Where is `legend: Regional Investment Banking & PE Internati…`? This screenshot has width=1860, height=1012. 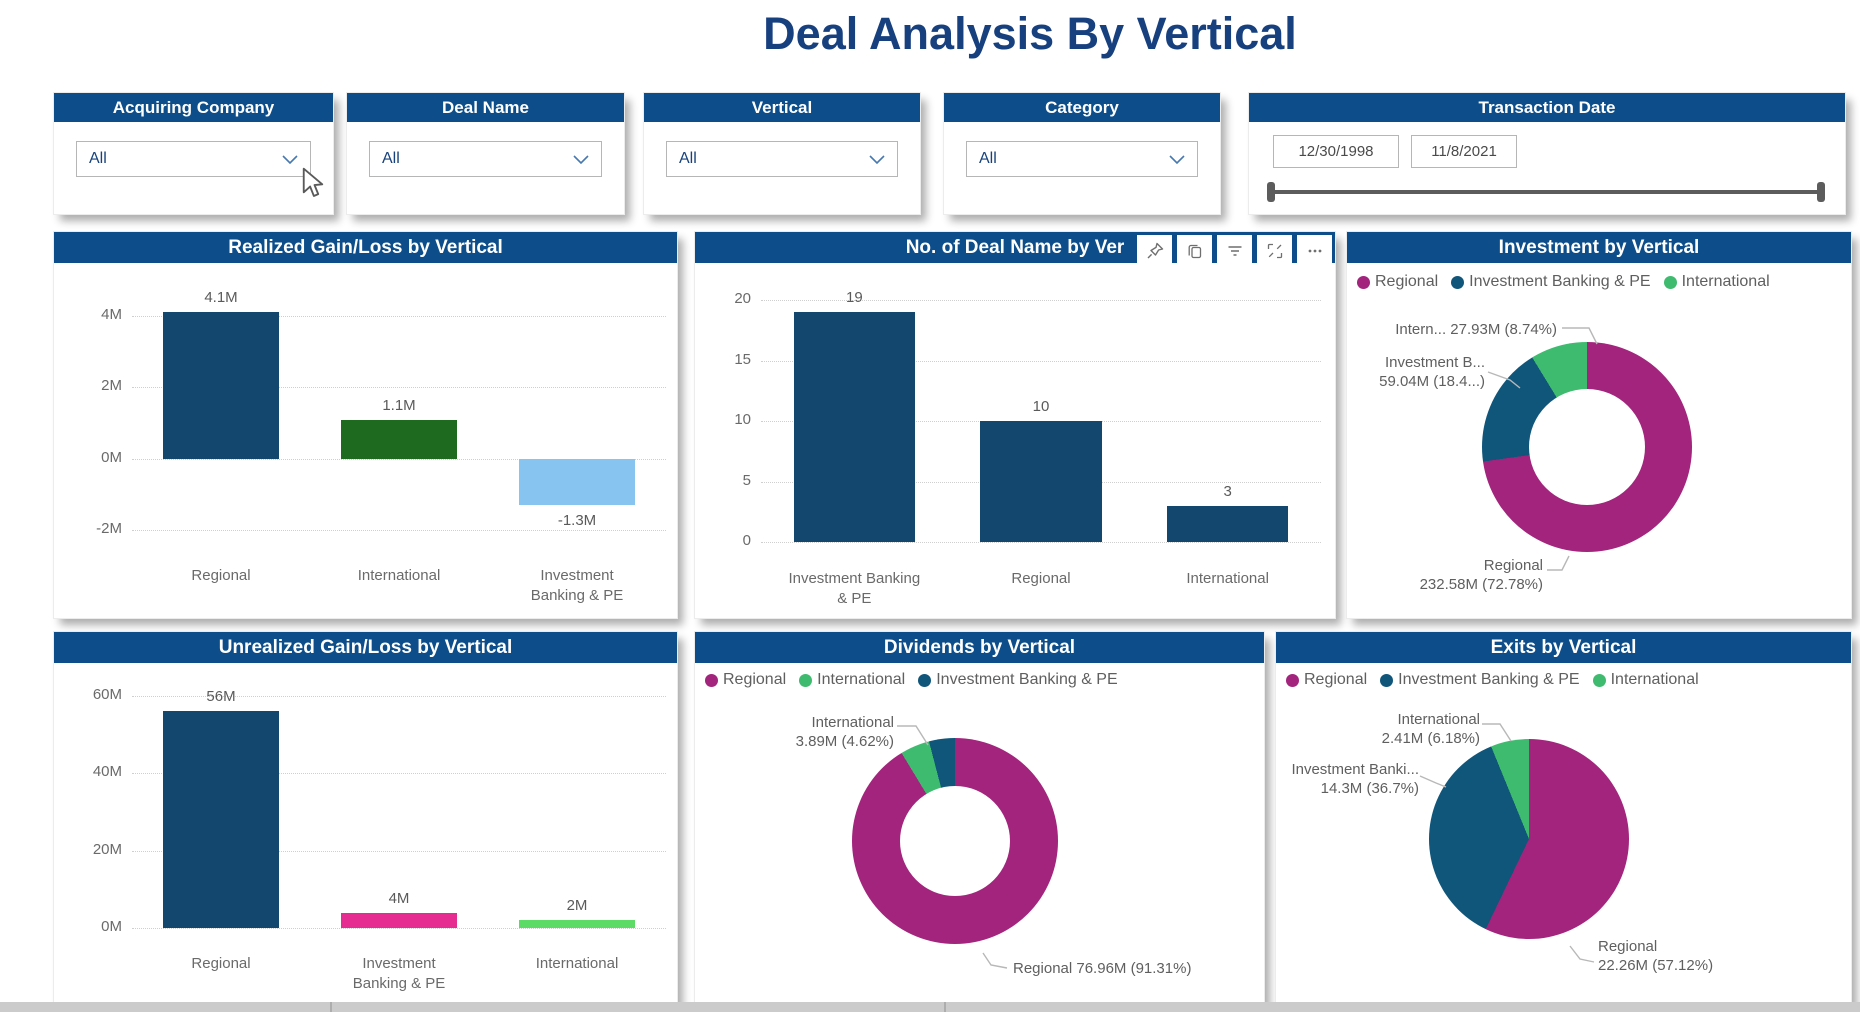 legend: Regional Investment Banking & PE Internati… is located at coordinates (1492, 680).